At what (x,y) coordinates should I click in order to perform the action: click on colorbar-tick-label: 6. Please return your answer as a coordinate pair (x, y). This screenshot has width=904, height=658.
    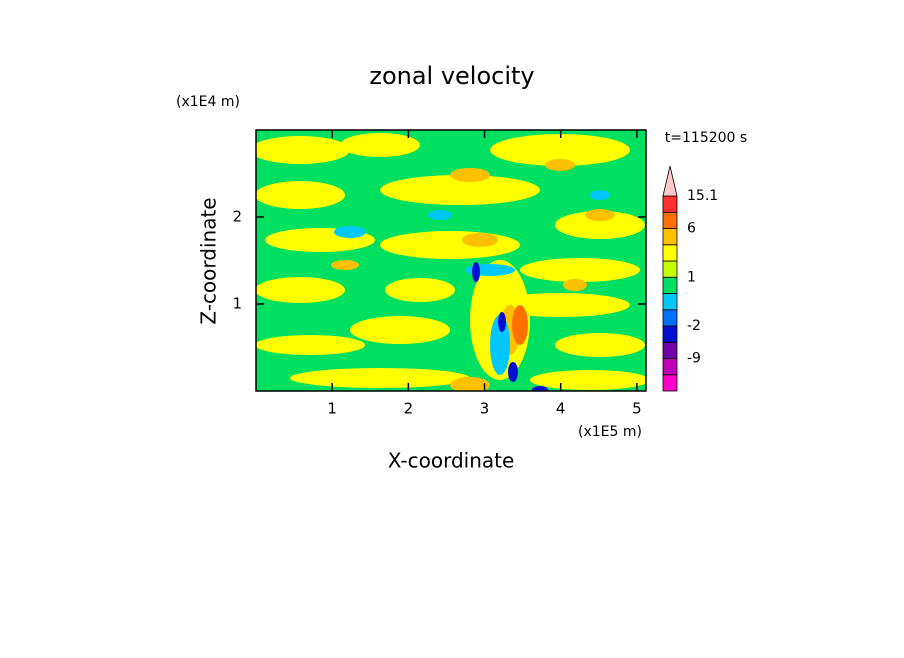
    Looking at the image, I should click on (691, 229).